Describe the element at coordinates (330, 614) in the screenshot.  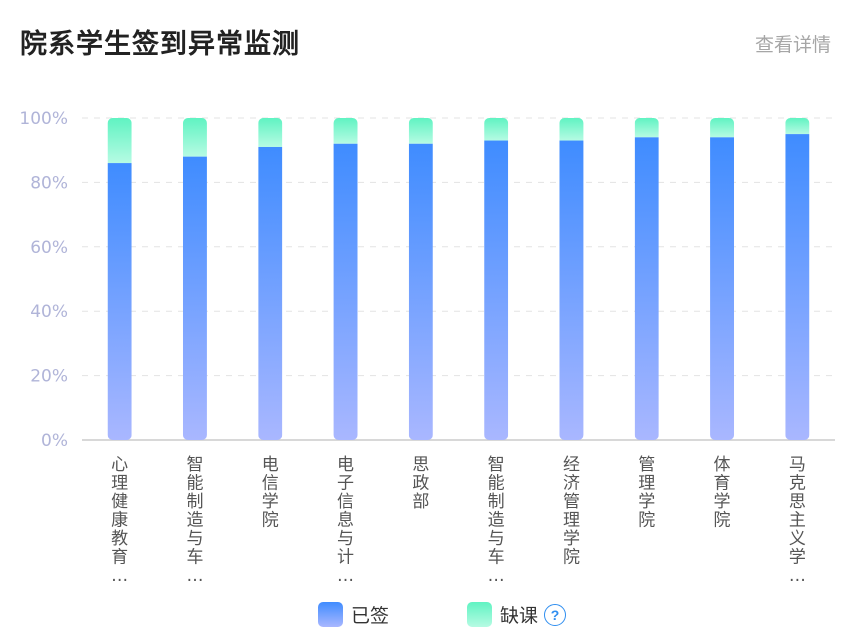
I see `legend-swatch-signed` at that location.